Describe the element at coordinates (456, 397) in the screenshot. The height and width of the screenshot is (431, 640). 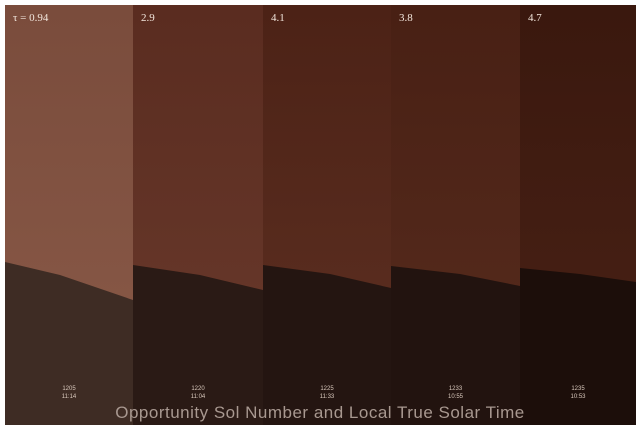
I see `solar-time: 10:55` at that location.